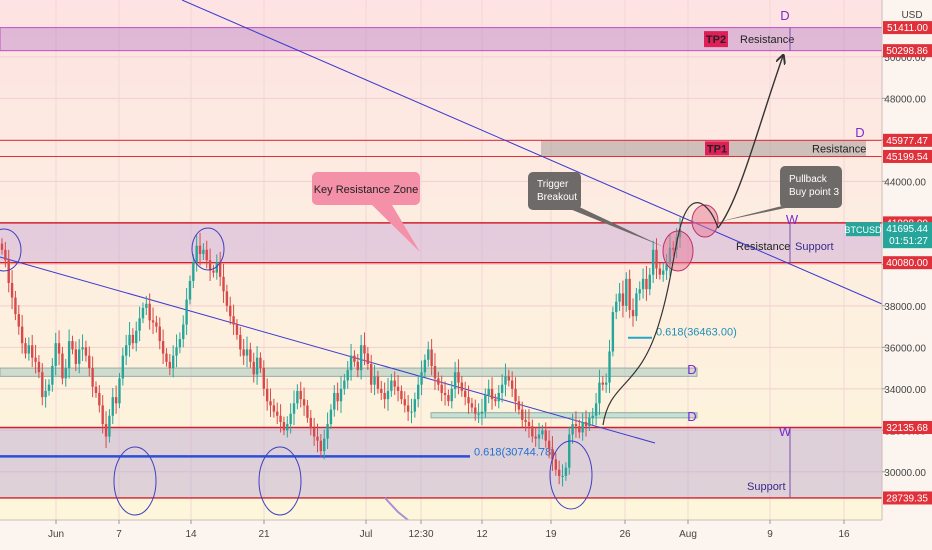 This screenshot has width=932, height=550. What do you see at coordinates (907, 156) in the screenshot?
I see `price-label-bg` at bounding box center [907, 156].